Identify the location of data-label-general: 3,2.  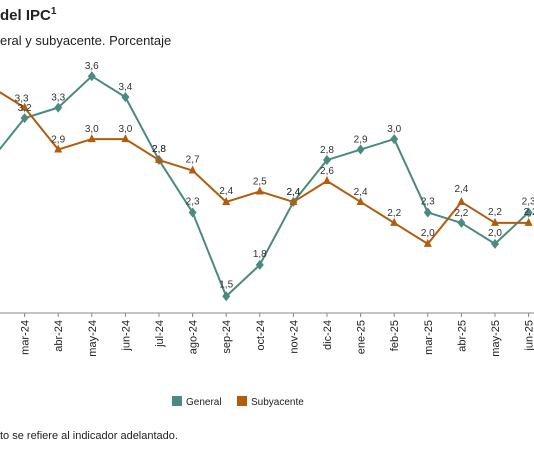
(25, 108).